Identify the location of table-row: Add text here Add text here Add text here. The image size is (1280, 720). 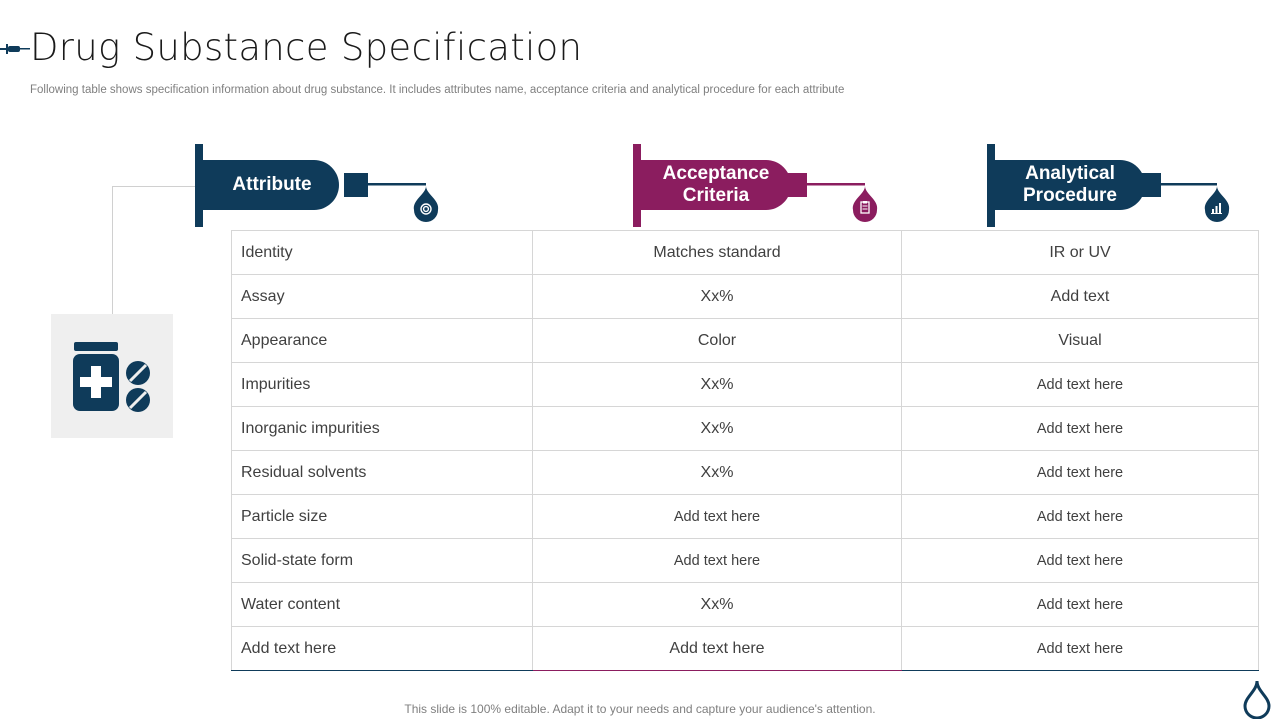
(745, 648).